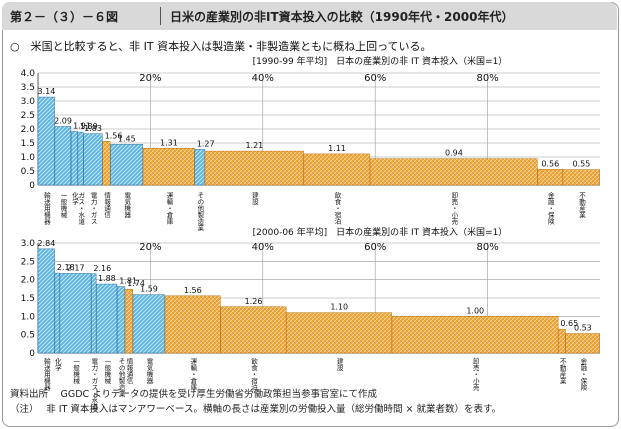 The image size is (621, 429). What do you see at coordinates (81, 209) in the screenshot?
I see `category-label: ガス・水道` at bounding box center [81, 209].